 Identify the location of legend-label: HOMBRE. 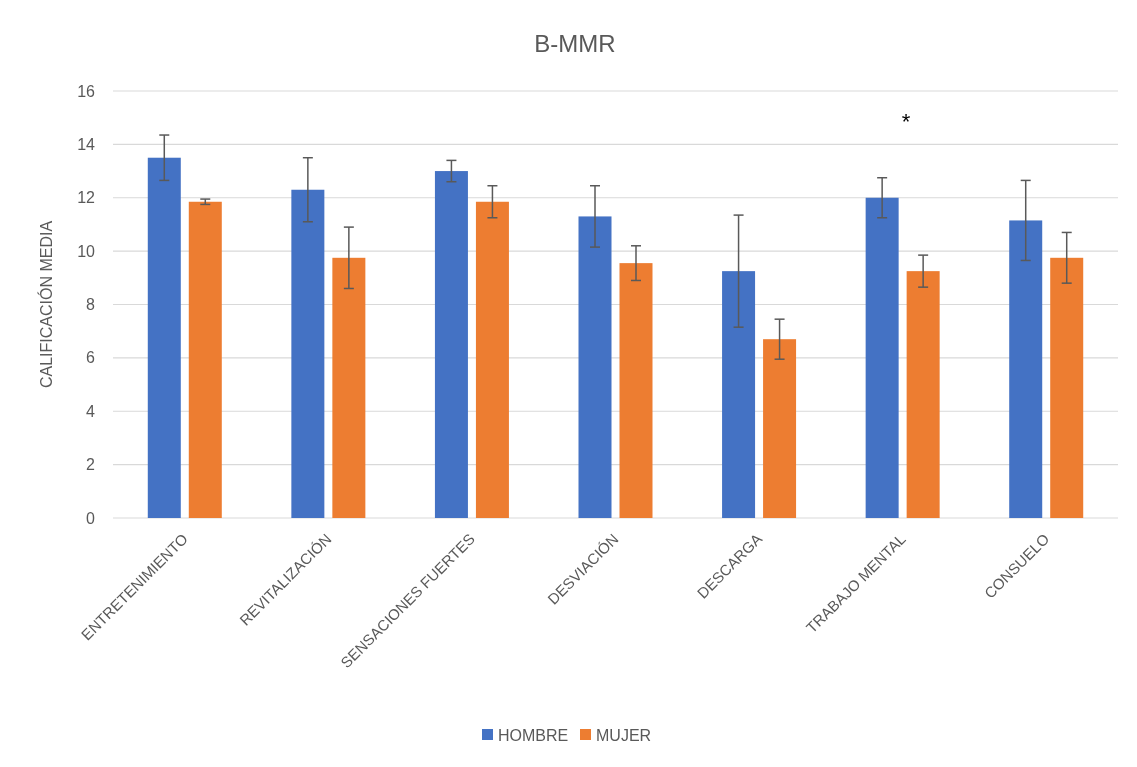
(533, 735).